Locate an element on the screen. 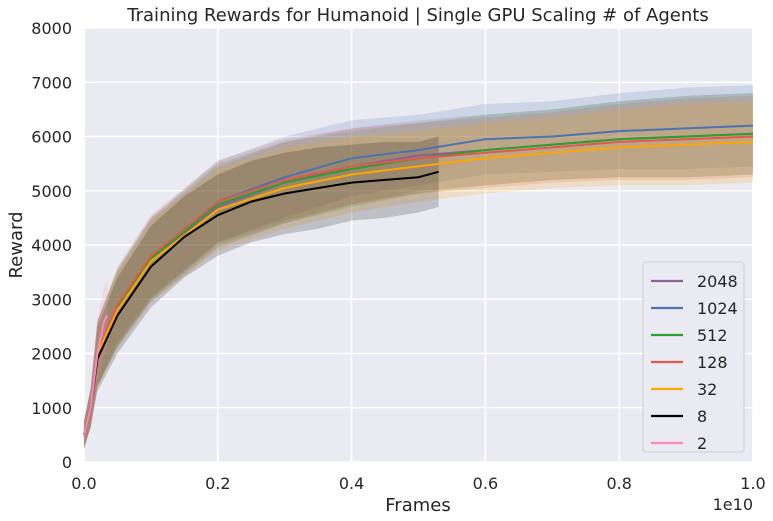 The image size is (773, 521). legend-label-2048: 2048 is located at coordinates (717, 281).